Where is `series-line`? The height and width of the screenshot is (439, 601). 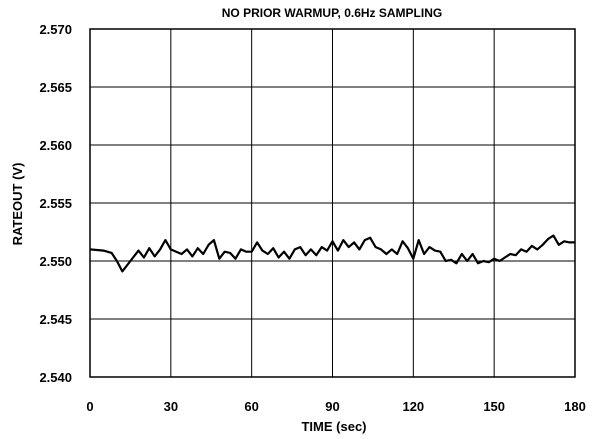 series-line is located at coordinates (332, 253).